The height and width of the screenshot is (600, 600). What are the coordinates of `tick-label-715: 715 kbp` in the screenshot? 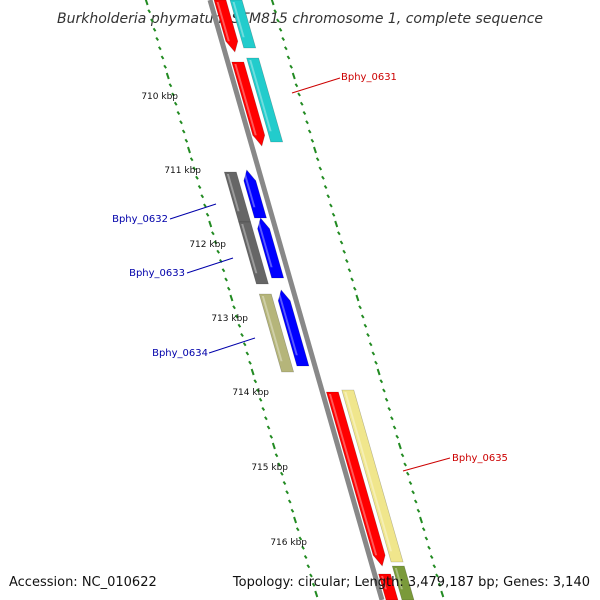 It's located at (269, 468).